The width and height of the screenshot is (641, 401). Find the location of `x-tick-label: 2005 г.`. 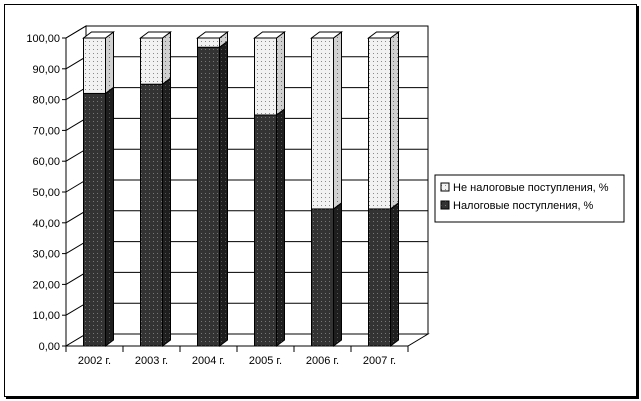

x-tick-label: 2005 г. is located at coordinates (265, 361).